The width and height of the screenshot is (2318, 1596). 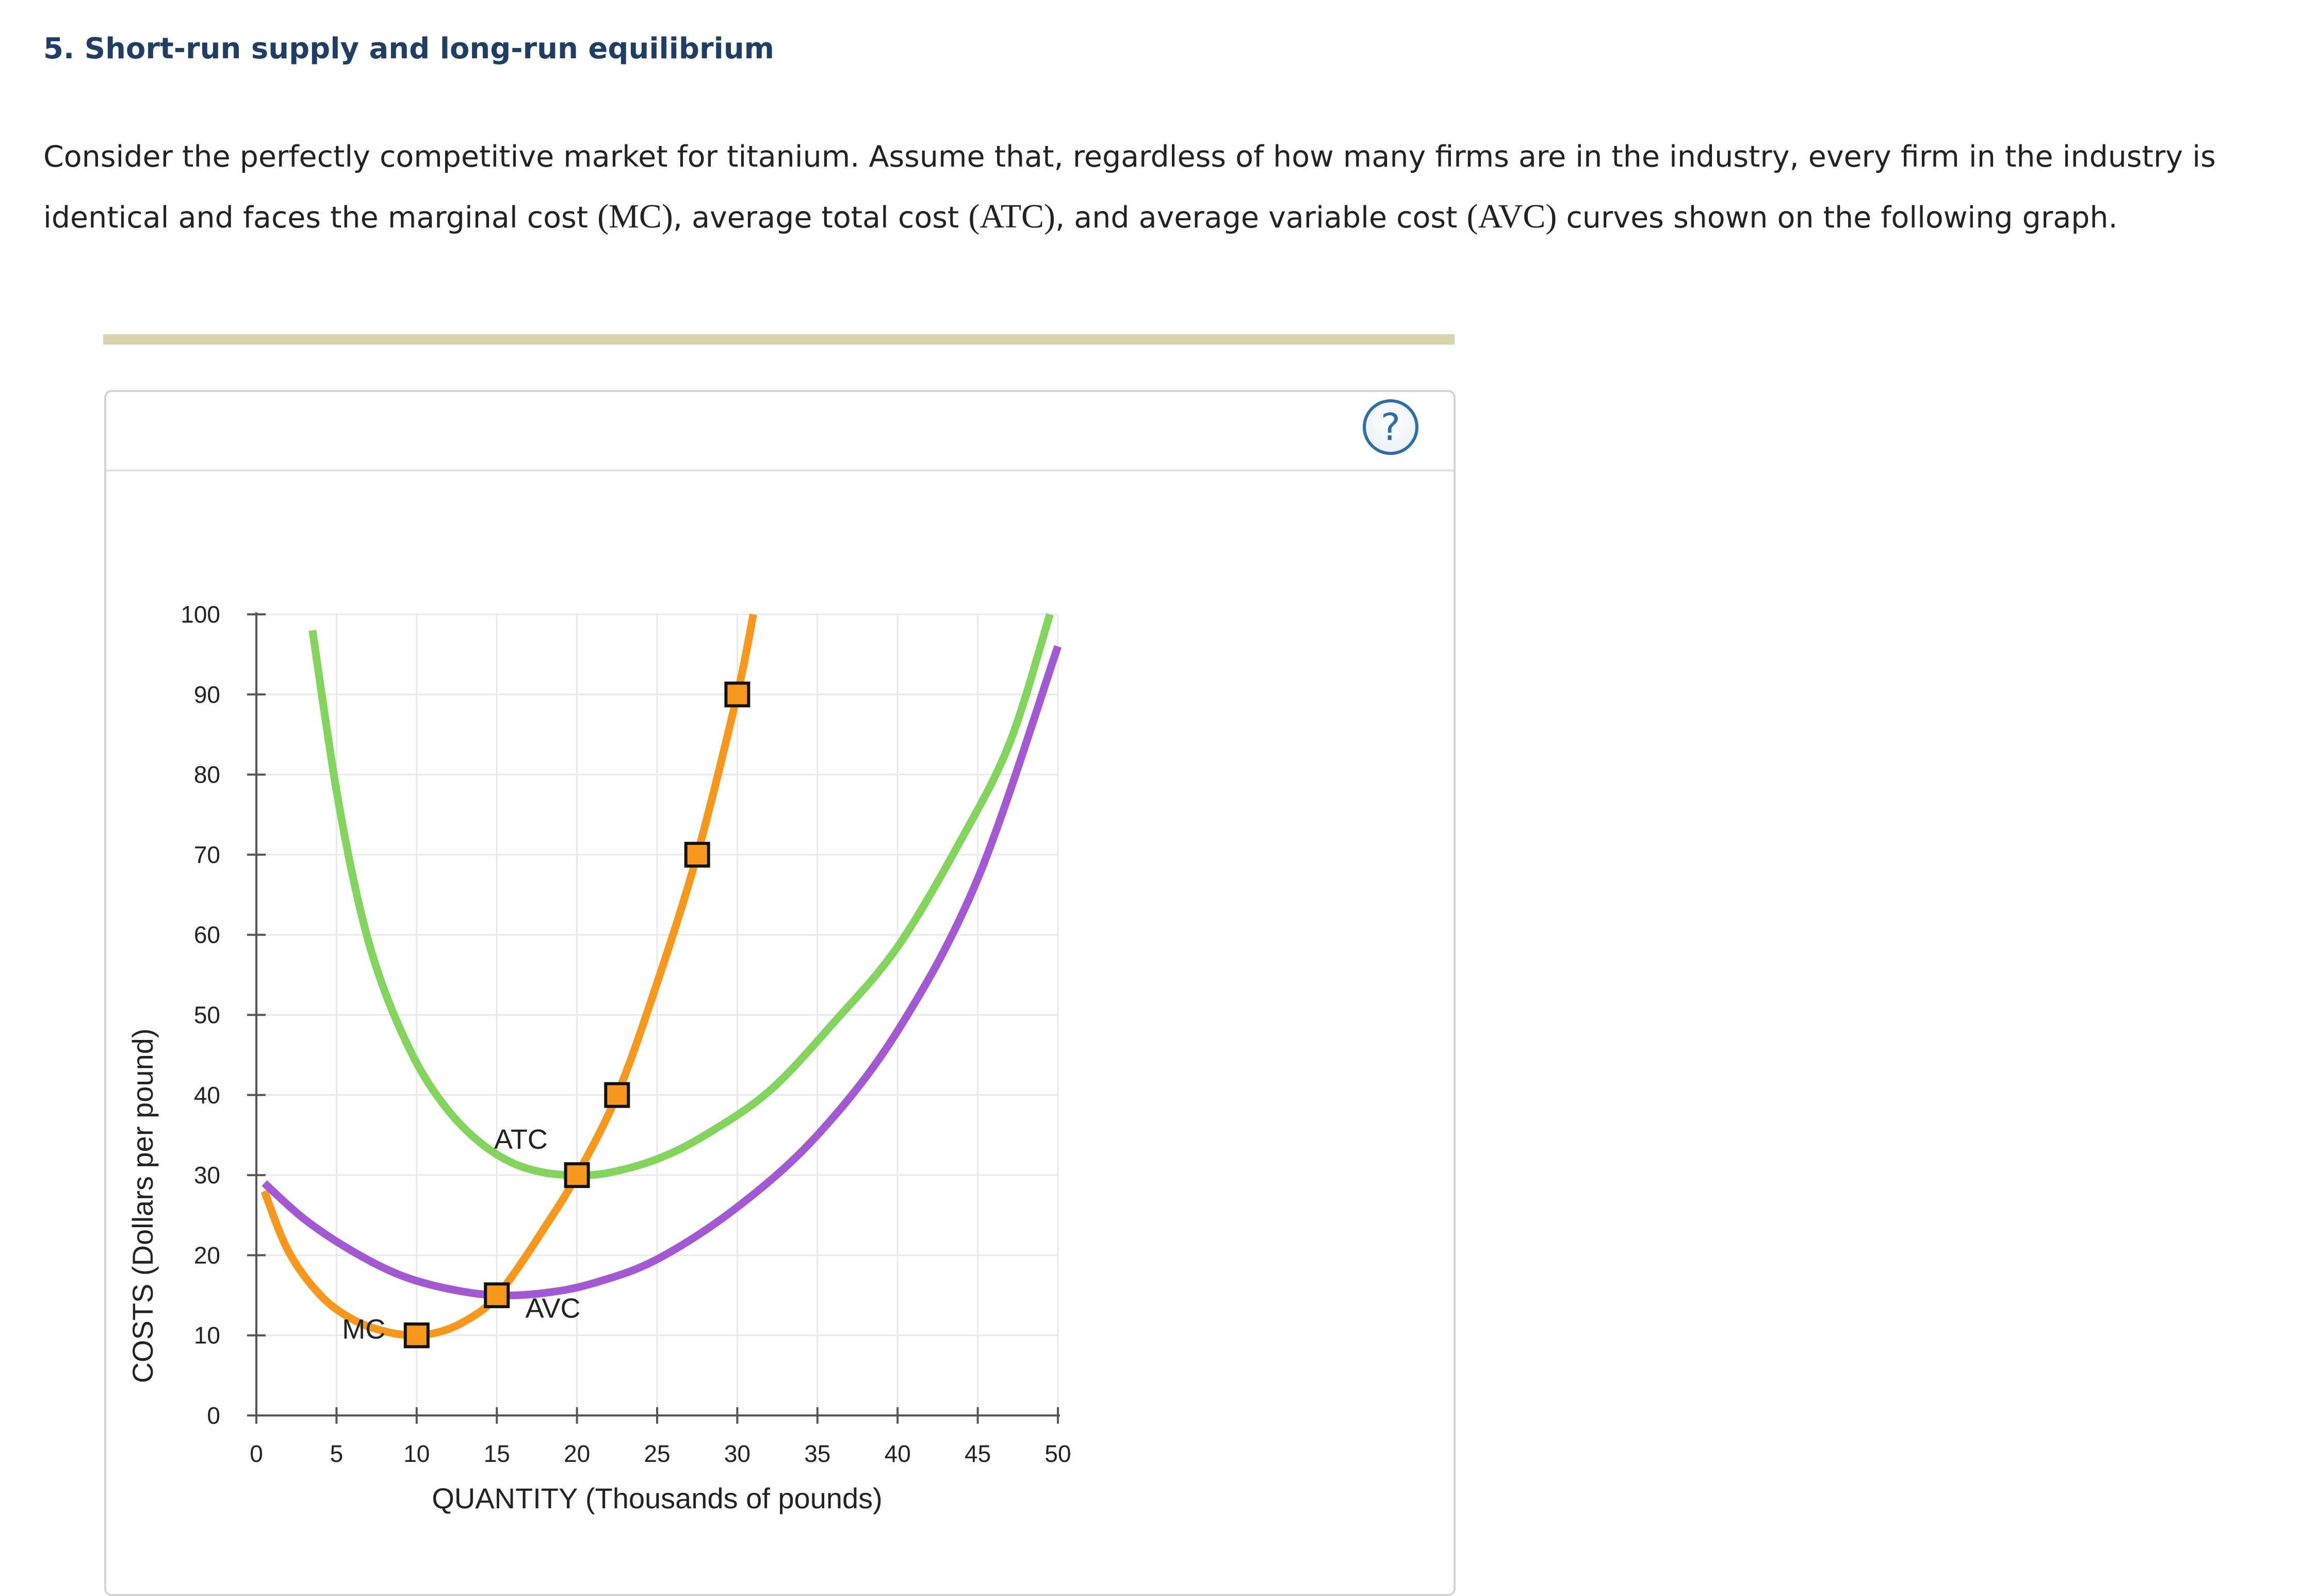 What do you see at coordinates (207, 855) in the screenshot?
I see `y-tick-label: 70` at bounding box center [207, 855].